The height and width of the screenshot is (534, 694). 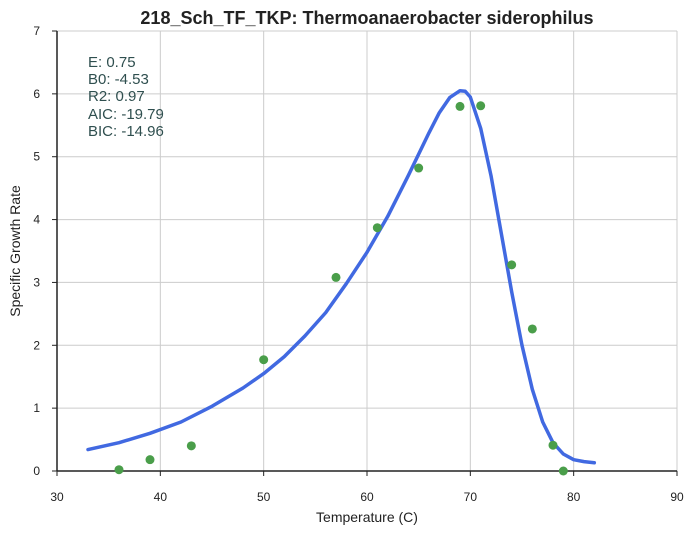 I want to click on y-tick-label: 4, so click(x=36, y=220).